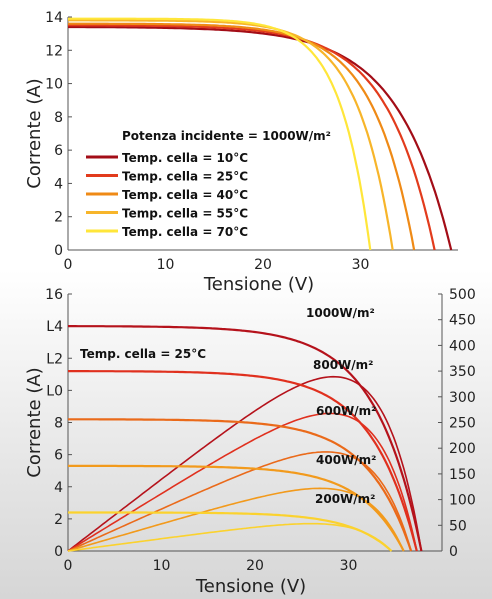 This screenshot has height=599, width=492. I want to click on series-label: 400W/m², so click(346, 460).